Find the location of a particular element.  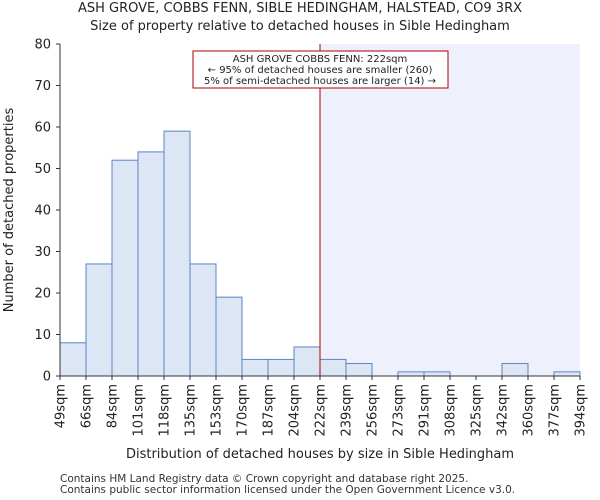

bar-222sqm is located at coordinates (333, 367).